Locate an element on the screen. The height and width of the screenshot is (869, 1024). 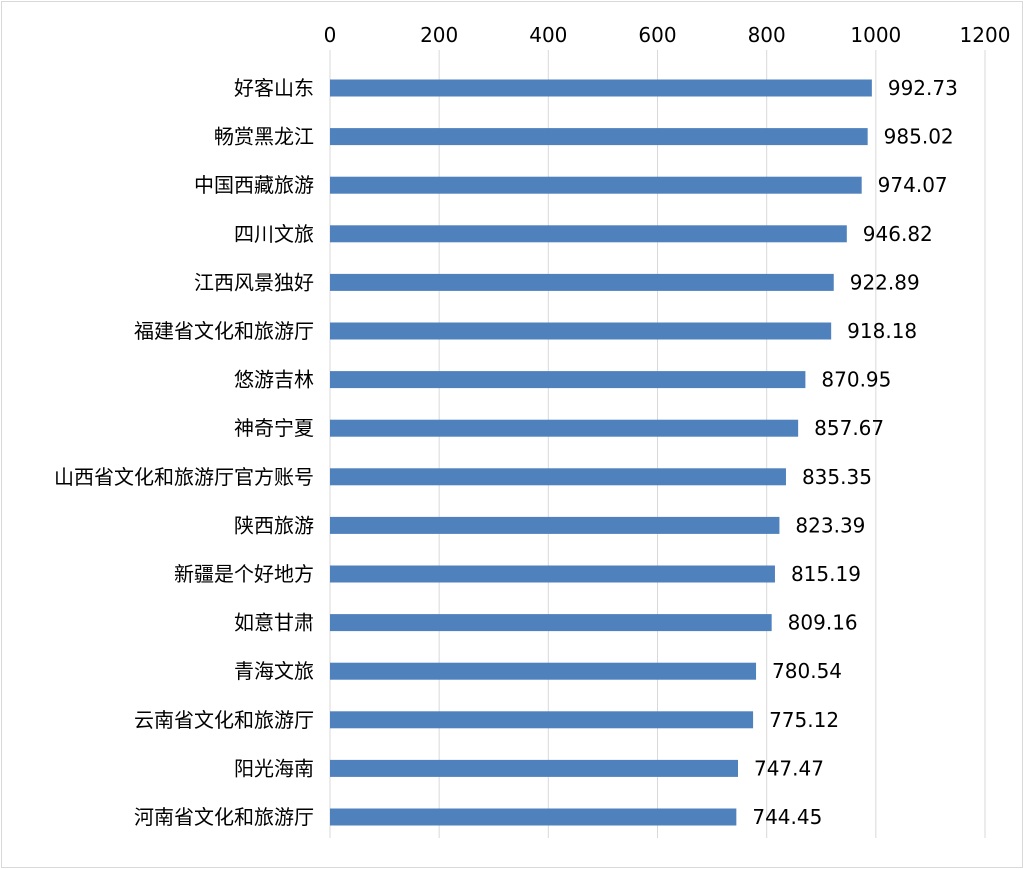
x-tick-label: 1200 is located at coordinates (985, 35).